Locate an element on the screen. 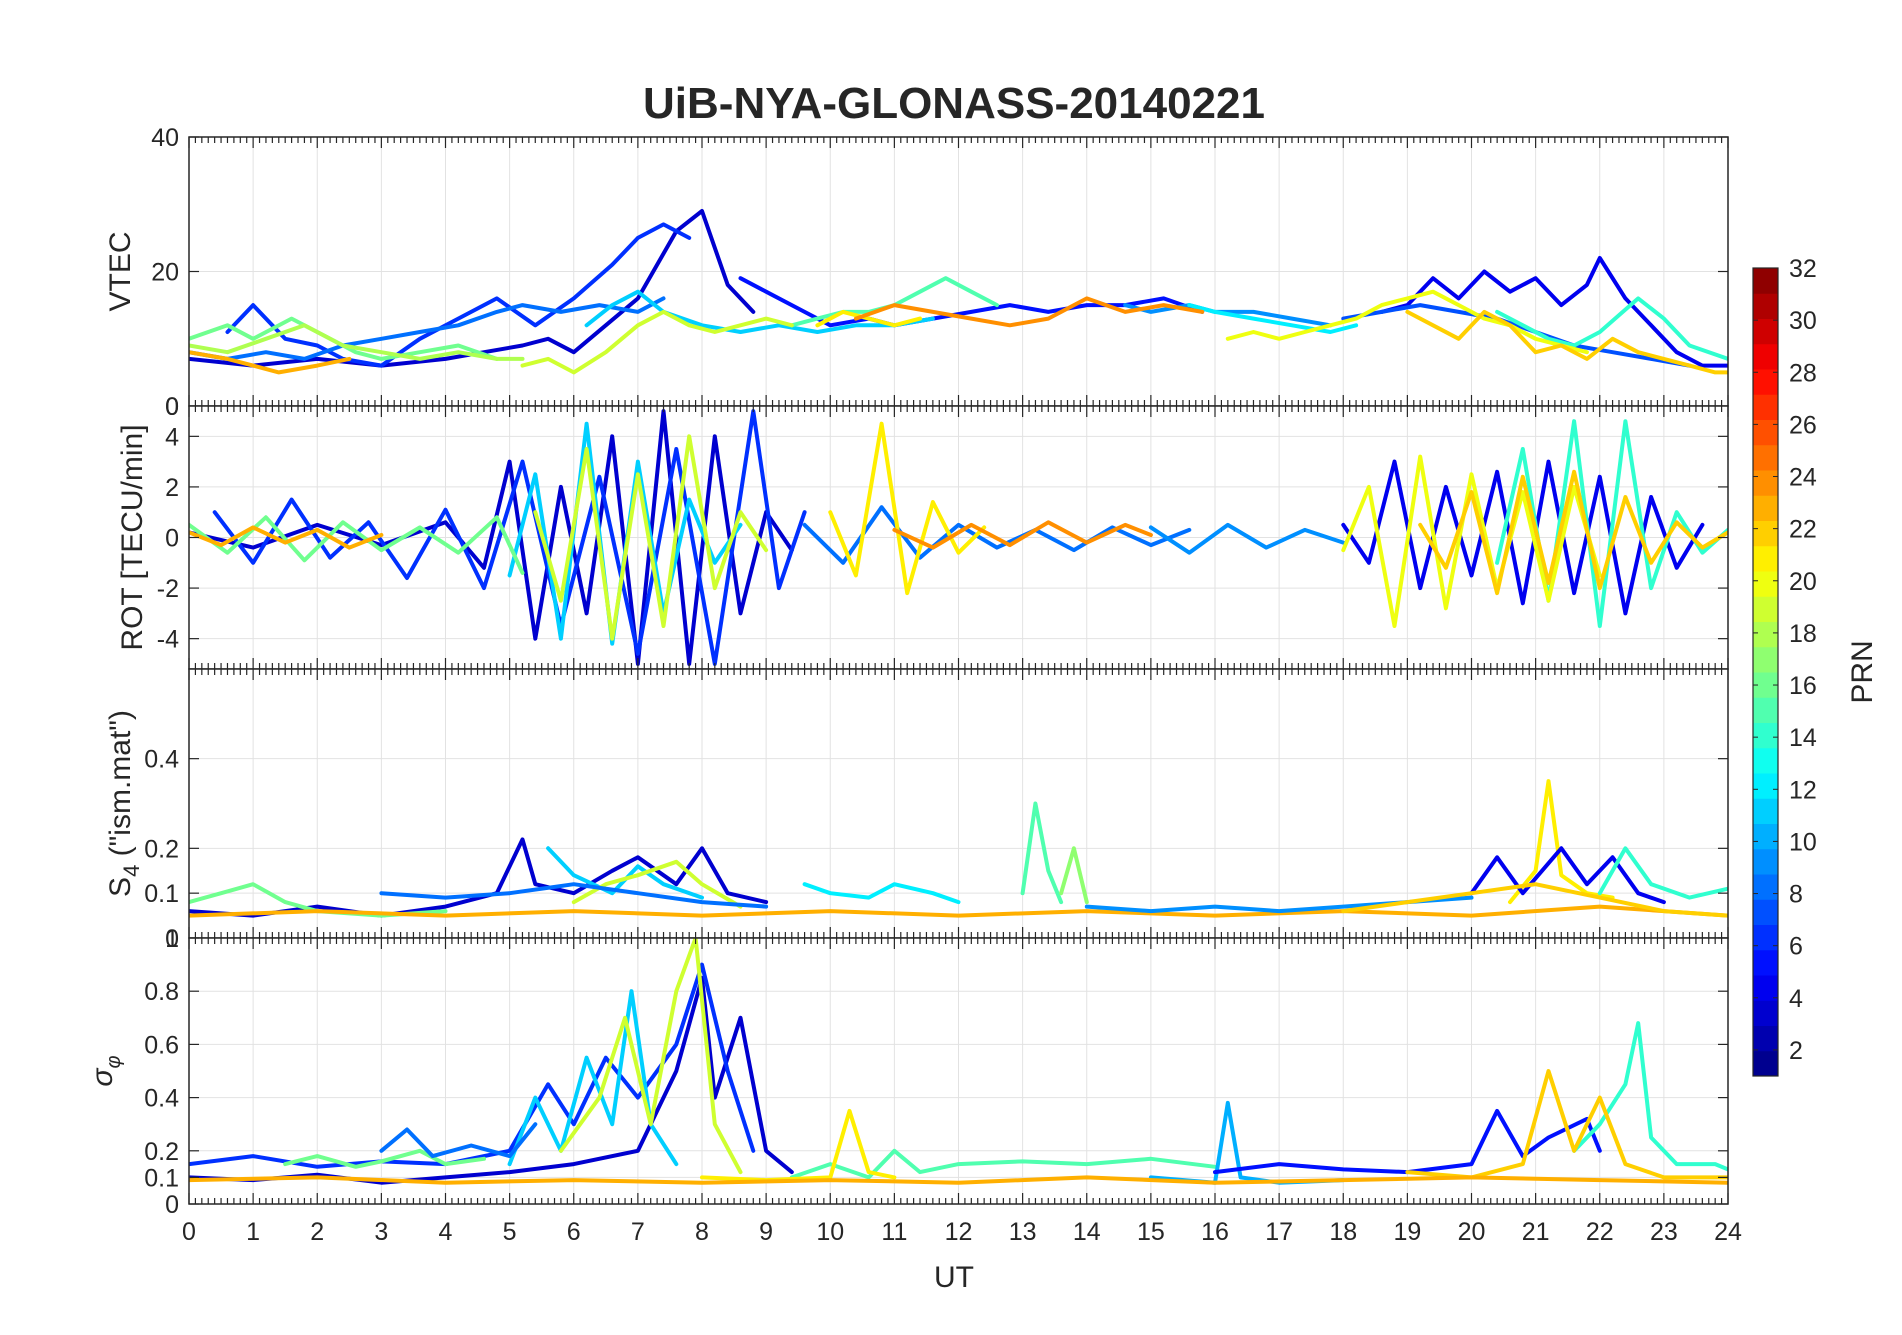 This screenshot has height=1335, width=1902. colorbar-tick-label: 2 is located at coordinates (1796, 1051).